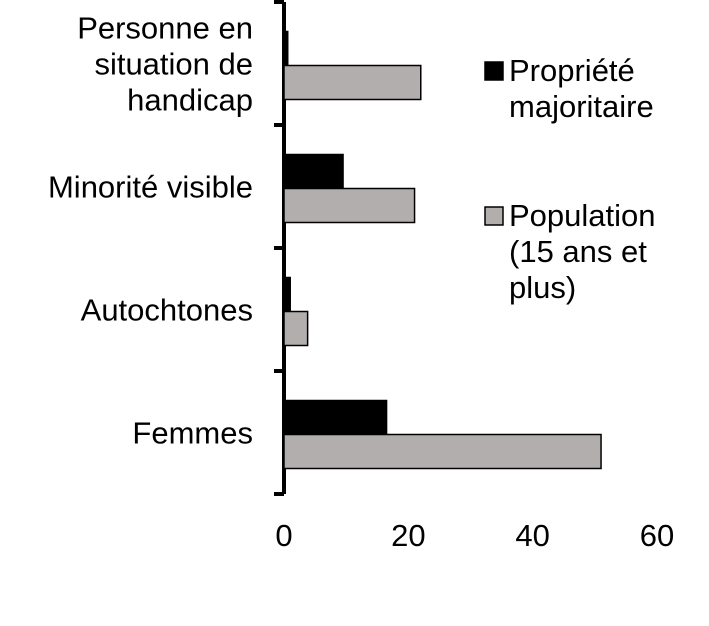 This screenshot has width=709, height=626. Describe the element at coordinates (190, 100) in the screenshot. I see `category-label-line: handicap` at that location.